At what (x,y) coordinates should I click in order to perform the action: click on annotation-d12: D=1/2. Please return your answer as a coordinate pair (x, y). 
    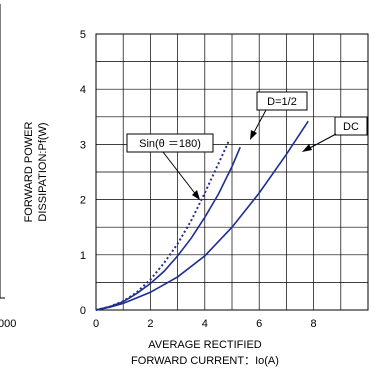
    Looking at the image, I should click on (279, 115).